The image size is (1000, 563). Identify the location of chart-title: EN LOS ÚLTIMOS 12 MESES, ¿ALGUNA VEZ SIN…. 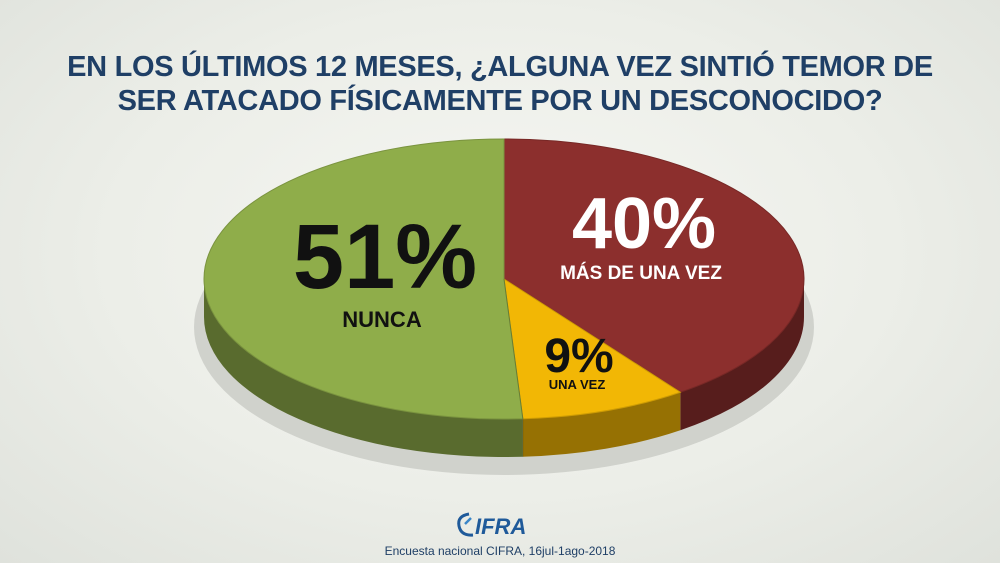
(500, 84).